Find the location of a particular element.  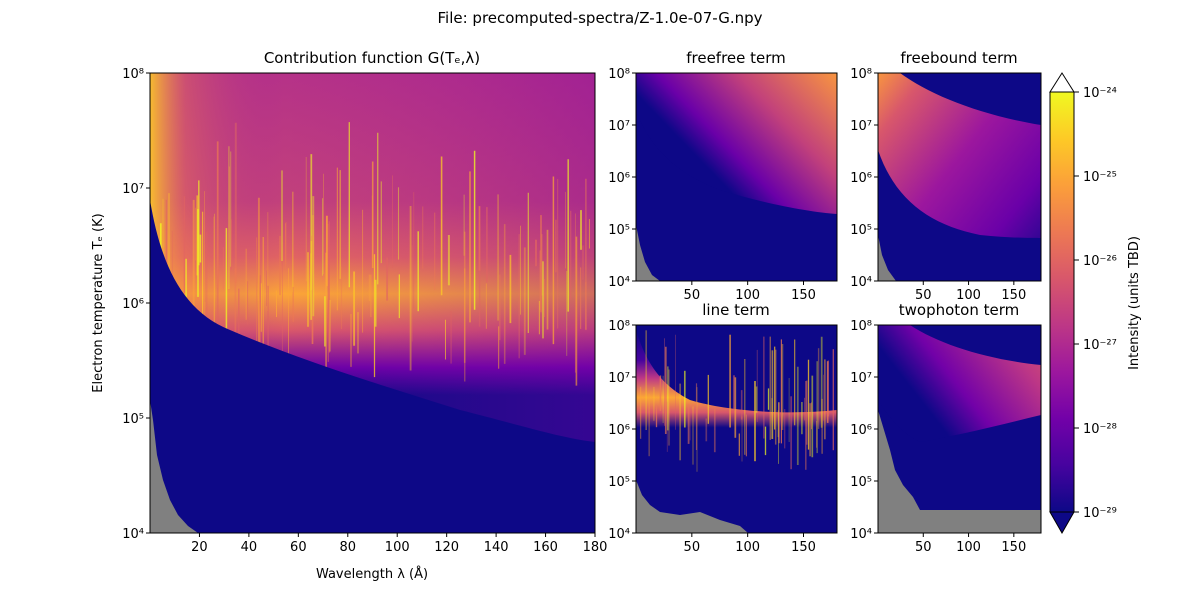

line-y-ticks: 10⁴ 10⁵ 10⁶ 10⁷ 10⁸ is located at coordinates (622, 430).